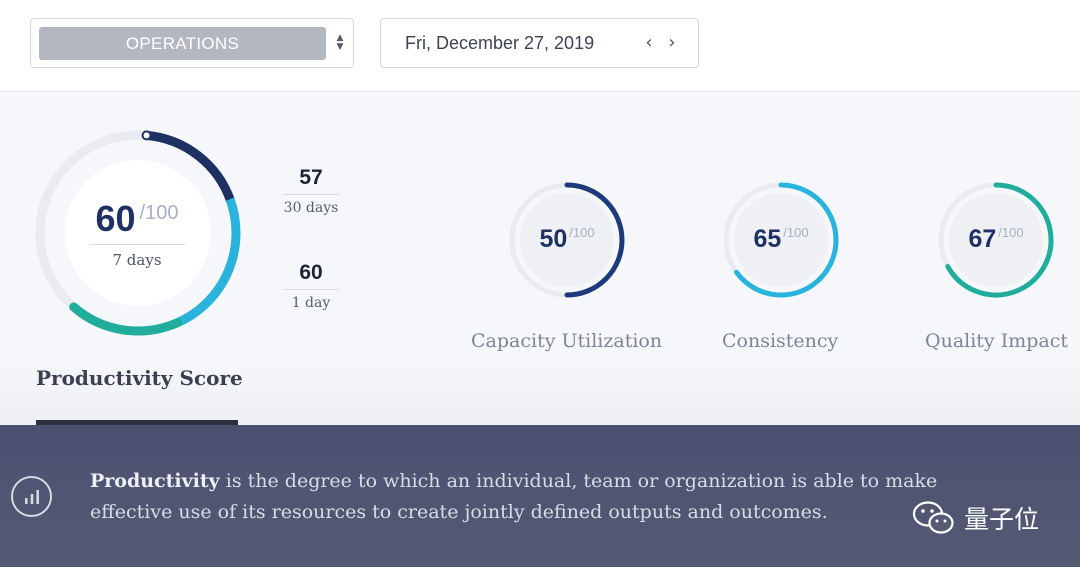 This screenshot has width=1080, height=567. I want to click on team-select: OPERATIONS ▲ ▼, so click(192, 43).